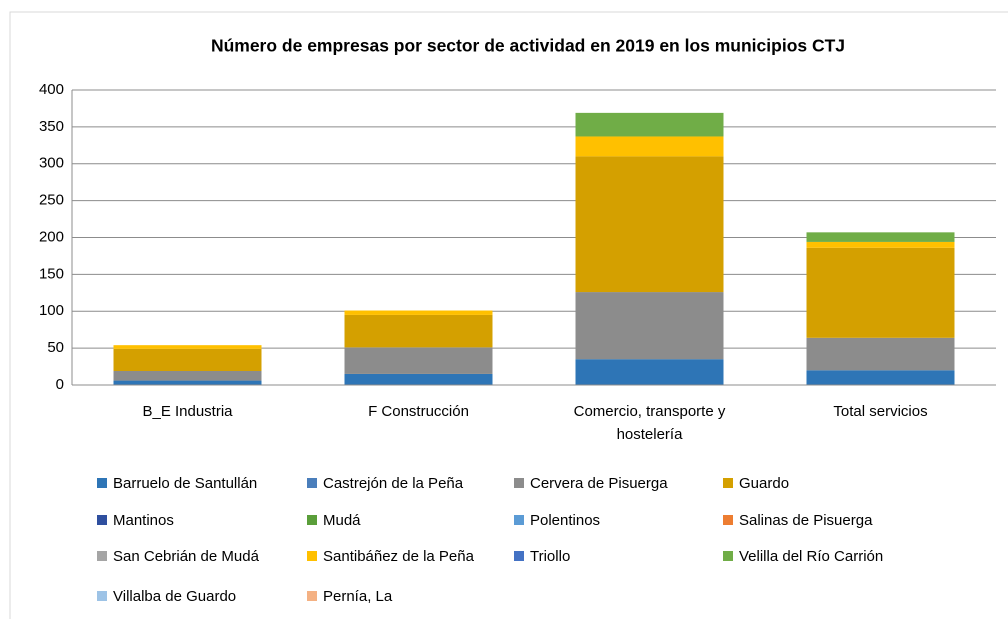  I want to click on legend-label: Triollo, so click(550, 556).